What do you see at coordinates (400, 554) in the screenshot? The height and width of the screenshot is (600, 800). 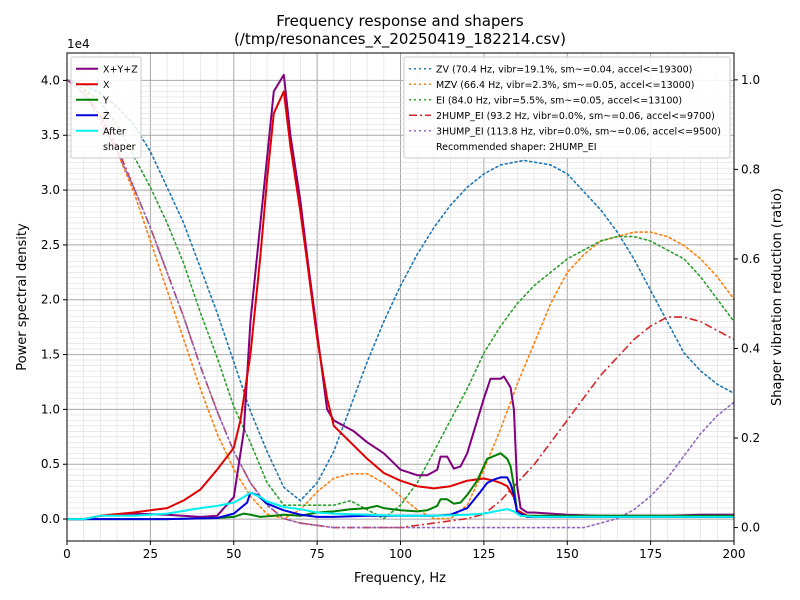 I see `x-tick-label: 100` at bounding box center [400, 554].